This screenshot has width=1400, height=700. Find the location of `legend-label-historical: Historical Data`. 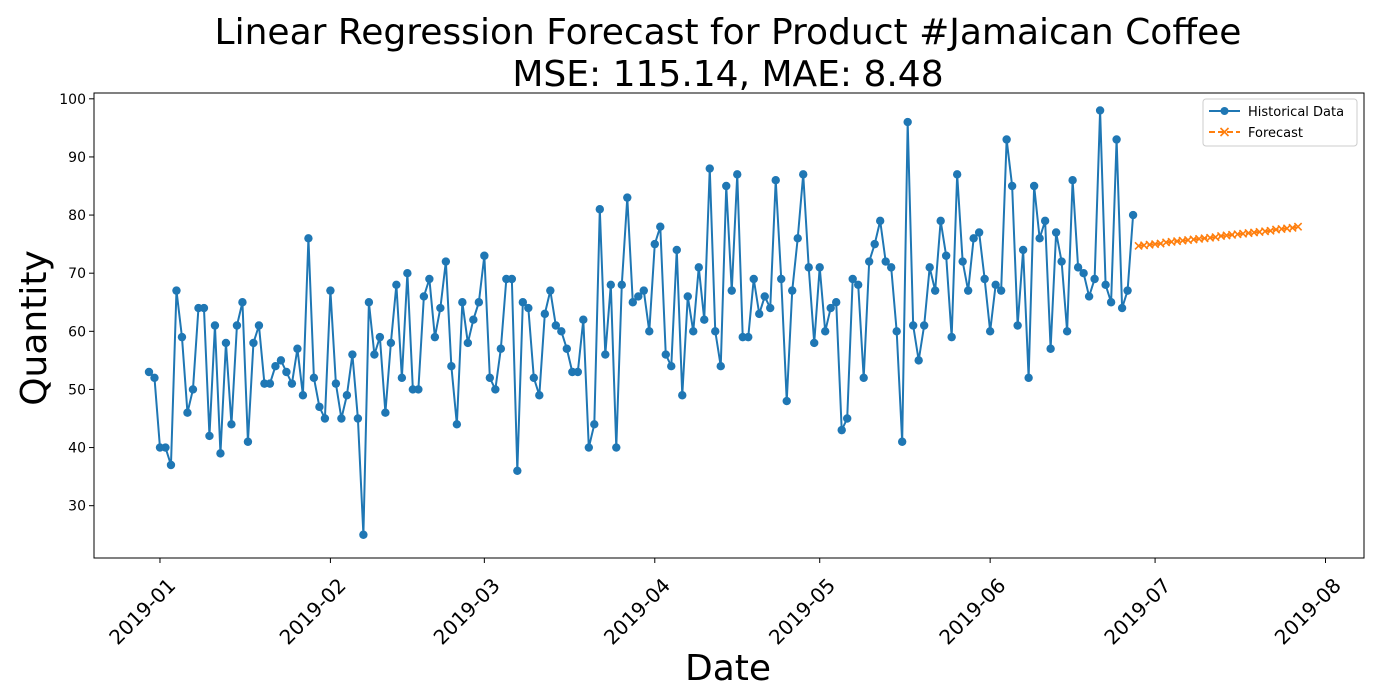

legend-label-historical: Historical Data is located at coordinates (1296, 112).